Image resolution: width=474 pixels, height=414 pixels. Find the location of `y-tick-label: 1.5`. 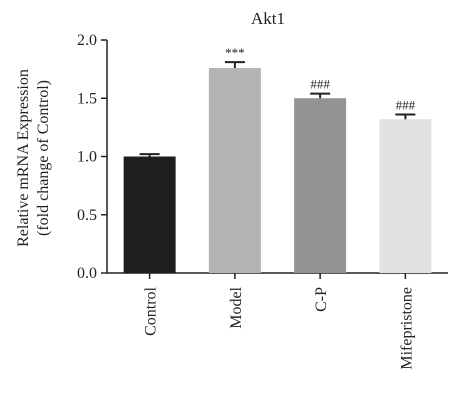

y-tick-label: 1.5 is located at coordinates (87, 98).